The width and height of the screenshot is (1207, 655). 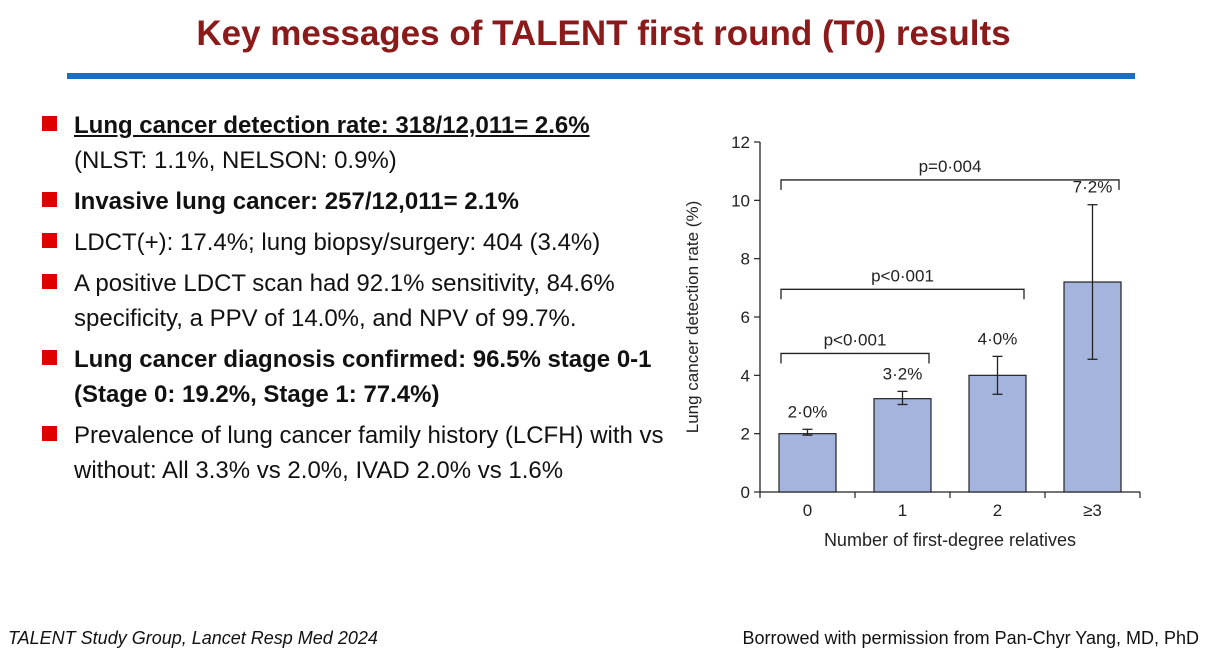 What do you see at coordinates (950, 540) in the screenshot?
I see `x-axis-label: Number of first-degree relatives` at bounding box center [950, 540].